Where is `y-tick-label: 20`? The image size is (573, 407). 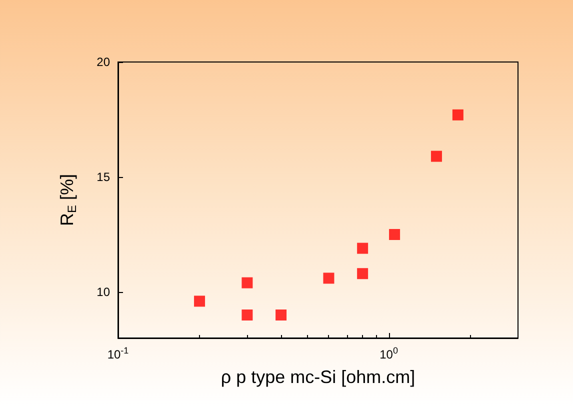
y-tick-label: 20 is located at coordinates (103, 62).